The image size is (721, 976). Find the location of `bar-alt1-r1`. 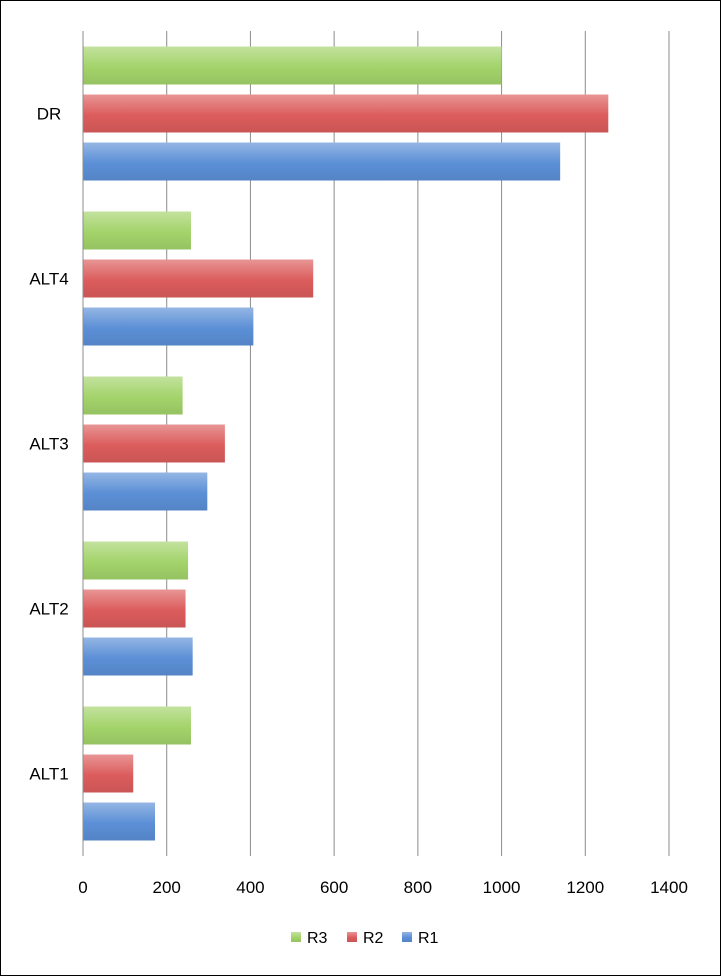

bar-alt1-r1 is located at coordinates (119, 821).